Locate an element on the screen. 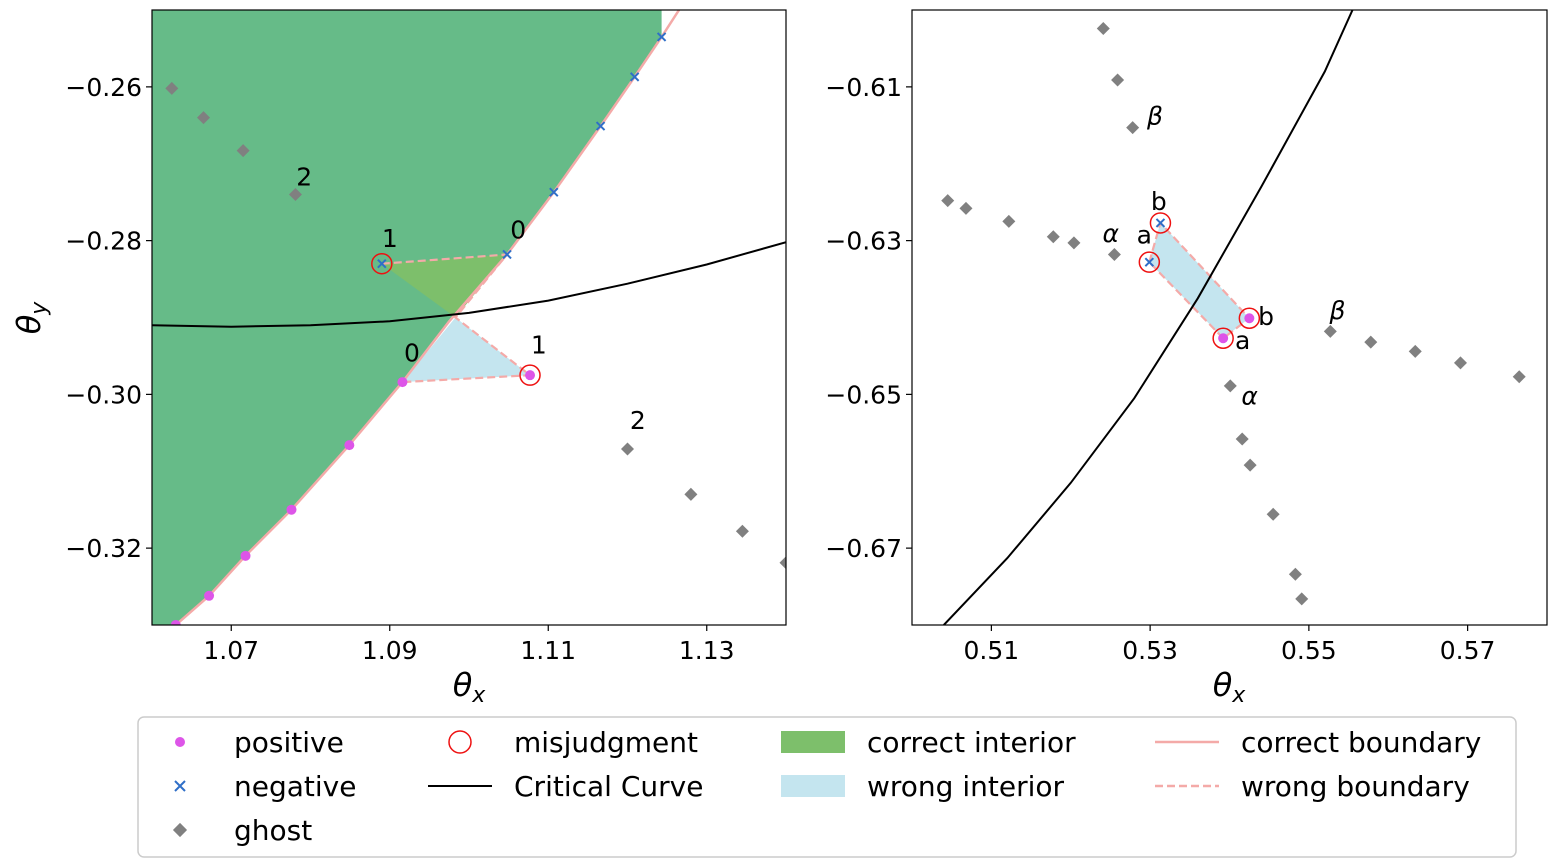 The height and width of the screenshot is (868, 1556). y-tick-label: −0.67 is located at coordinates (863, 548).